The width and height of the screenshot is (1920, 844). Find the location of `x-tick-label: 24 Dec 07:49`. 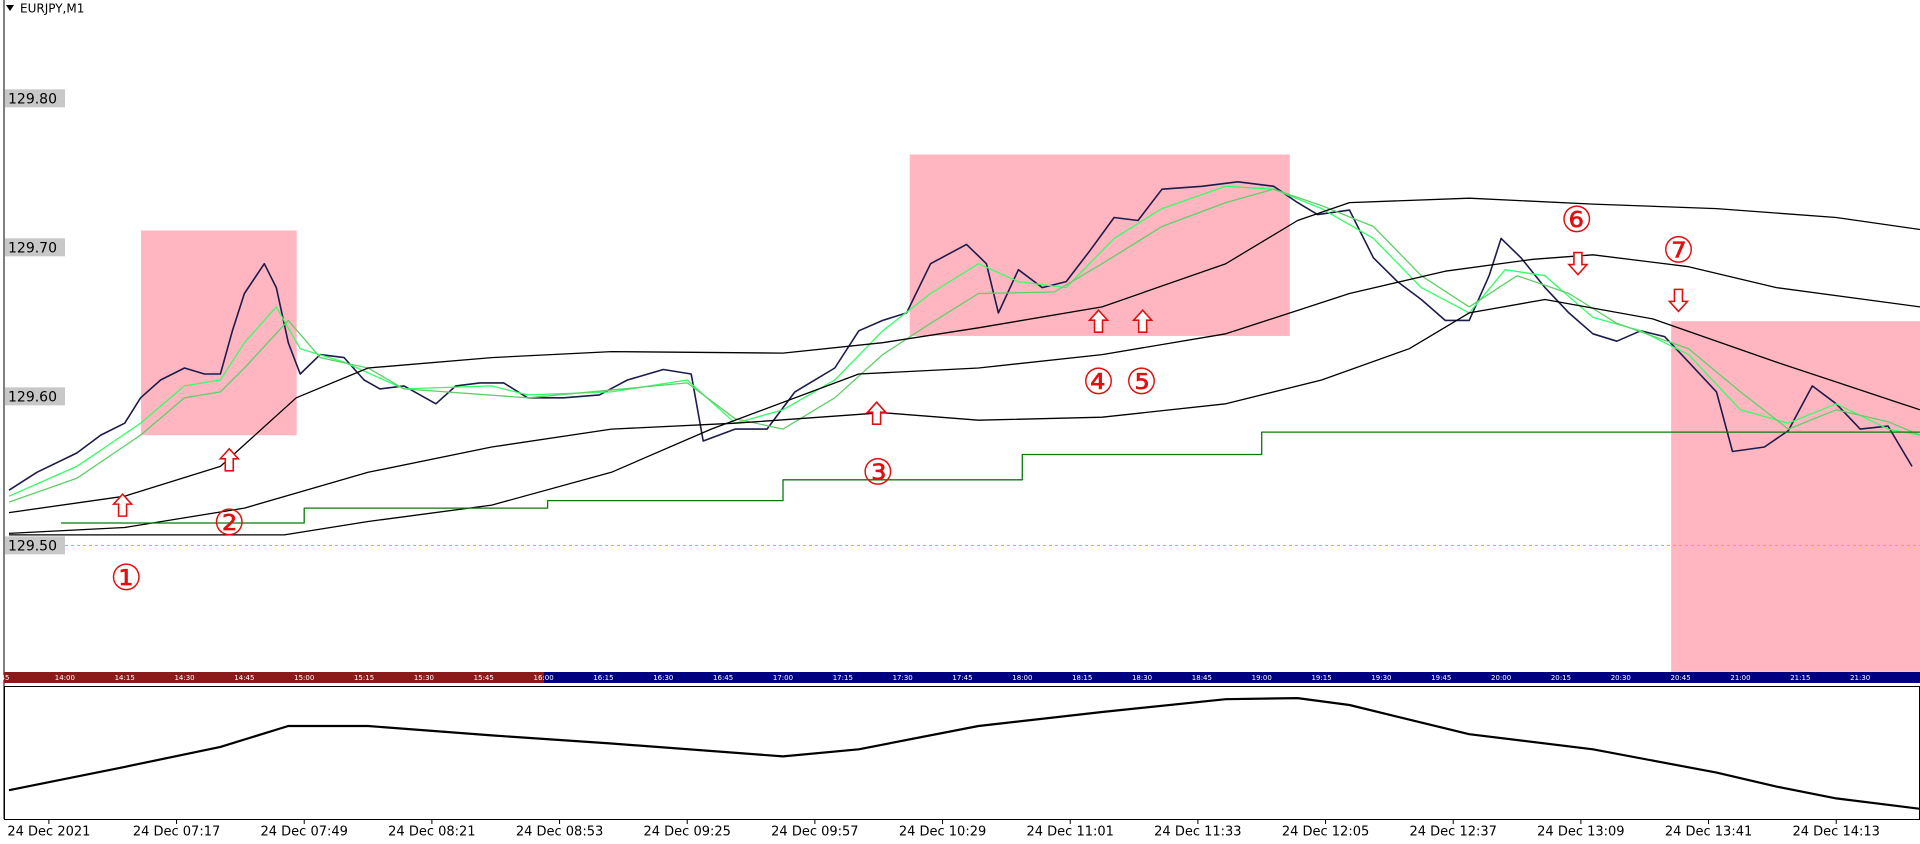

x-tick-label: 24 Dec 07:49 is located at coordinates (304, 832).